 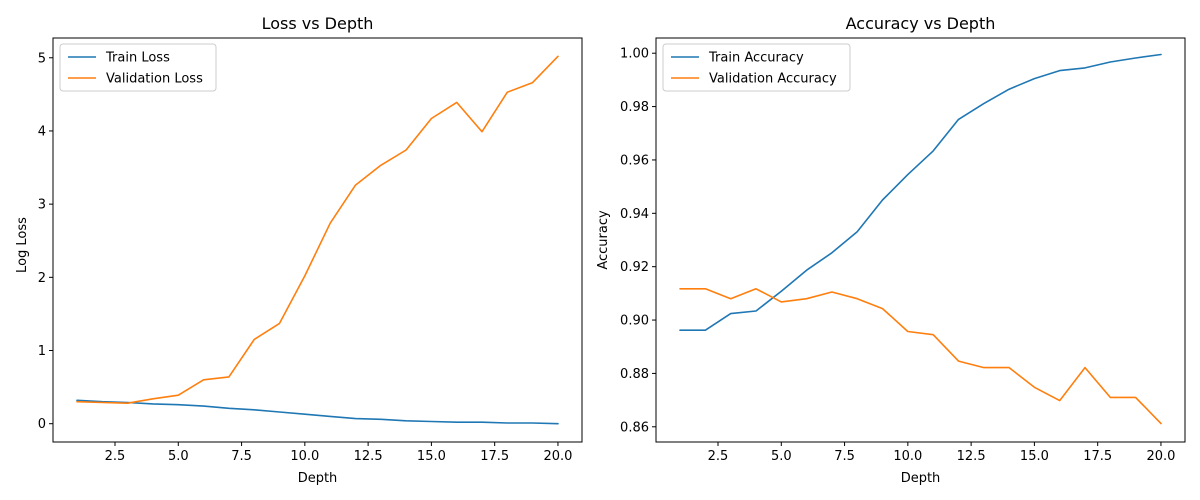 I want to click on y-tick-label: 3, so click(x=42, y=205).